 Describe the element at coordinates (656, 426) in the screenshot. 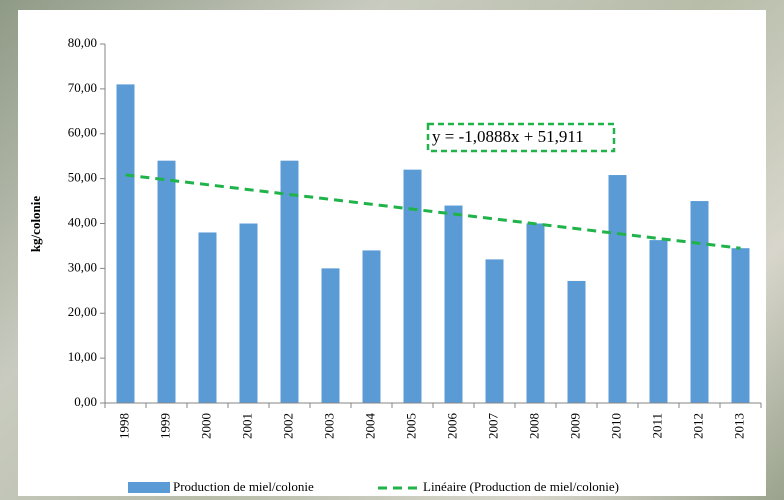

I see `x-tick-label: 2011` at that location.